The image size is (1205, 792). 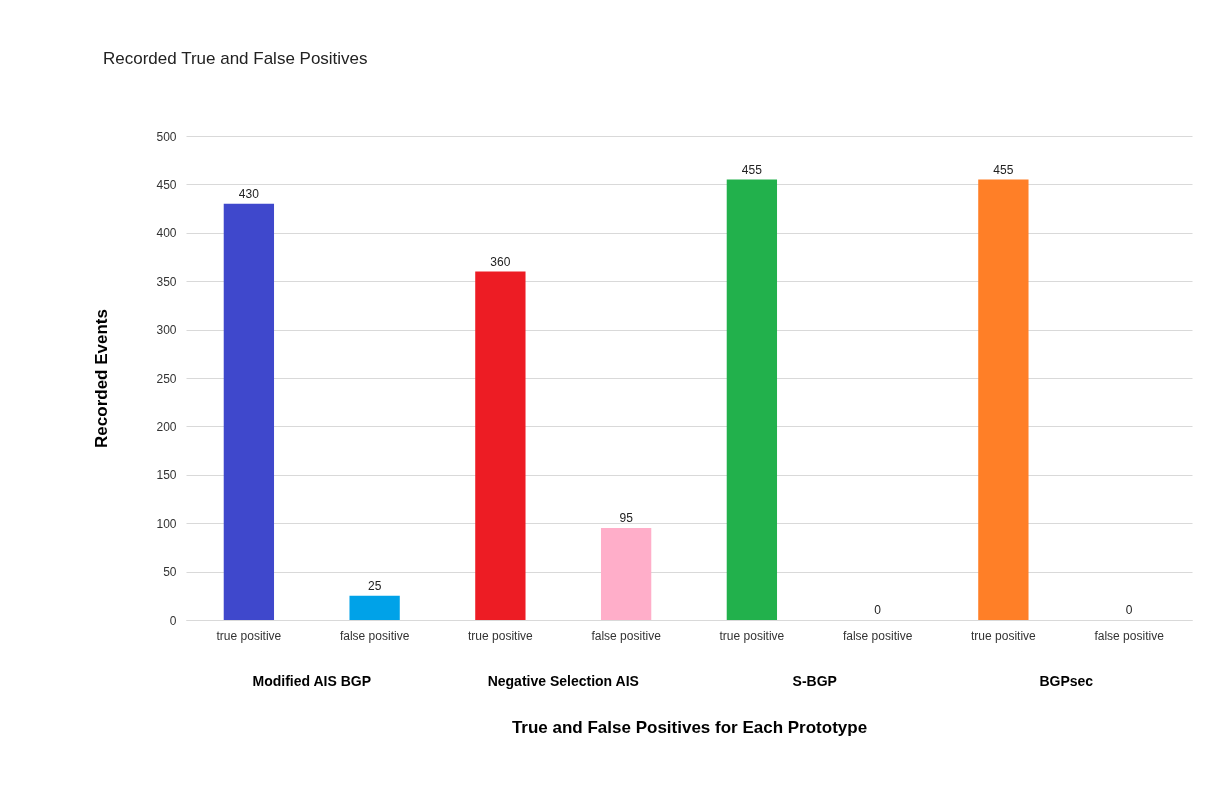 I want to click on y-tick-label: 250, so click(x=166, y=378).